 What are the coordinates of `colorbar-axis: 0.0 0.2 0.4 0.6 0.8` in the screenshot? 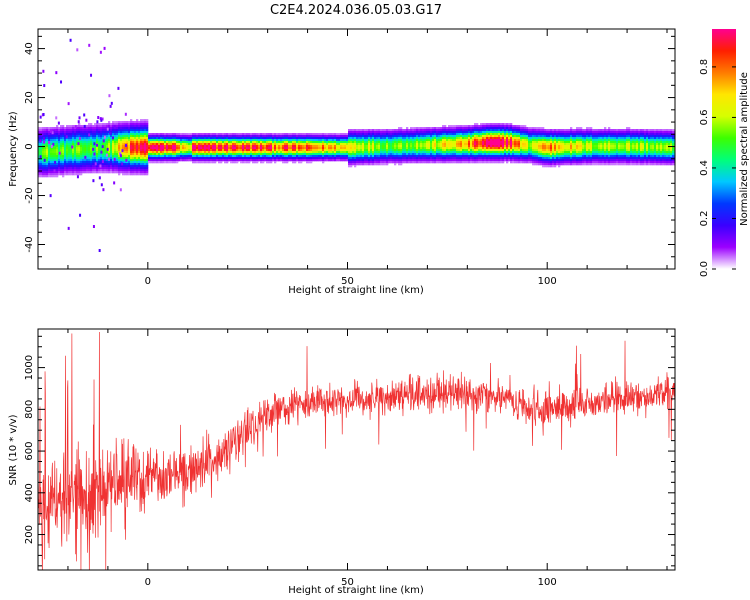 It's located at (717, 168).